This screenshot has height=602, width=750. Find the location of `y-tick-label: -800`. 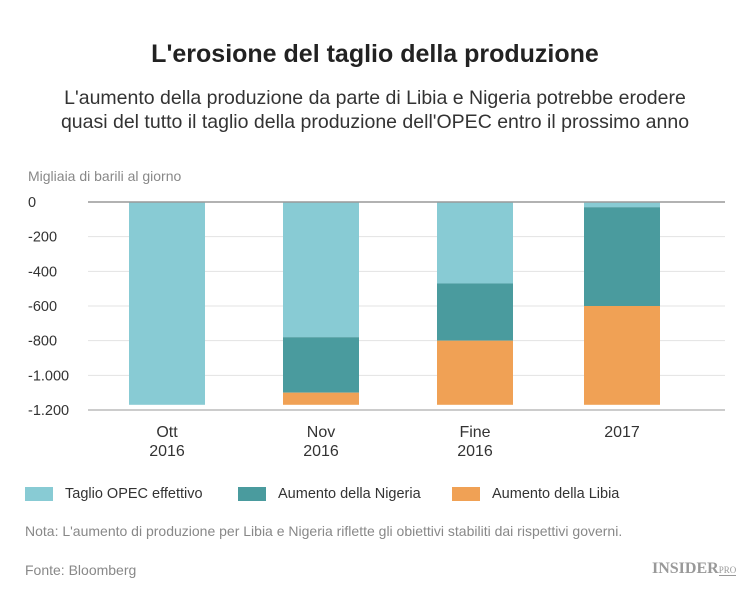

y-tick-label: -800 is located at coordinates (42, 342).